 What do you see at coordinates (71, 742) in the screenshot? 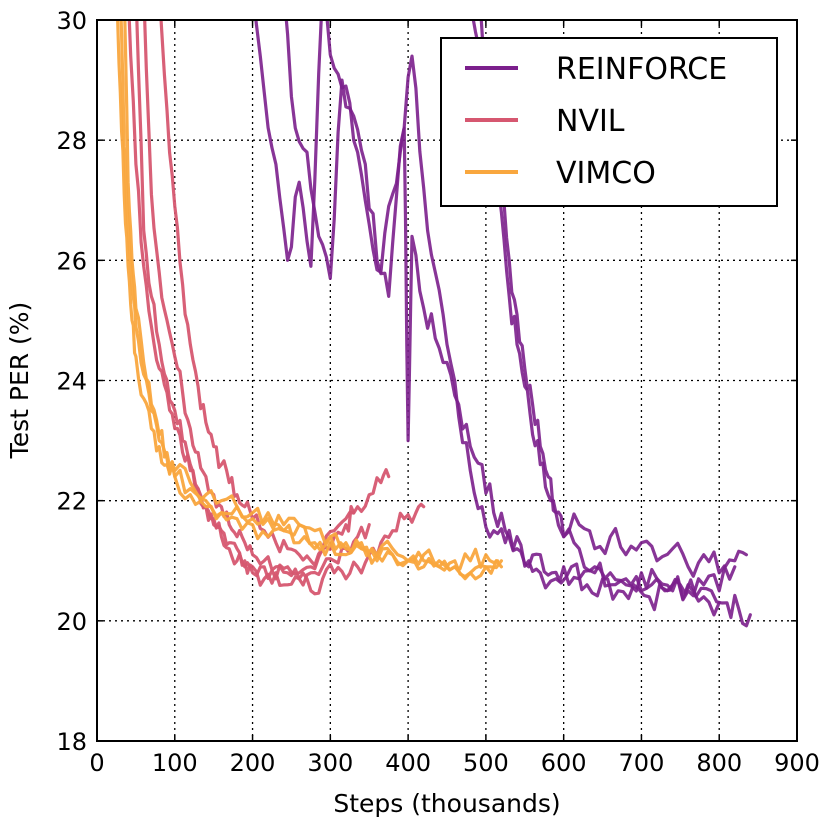
I see `y-tick-label: 18` at bounding box center [71, 742].